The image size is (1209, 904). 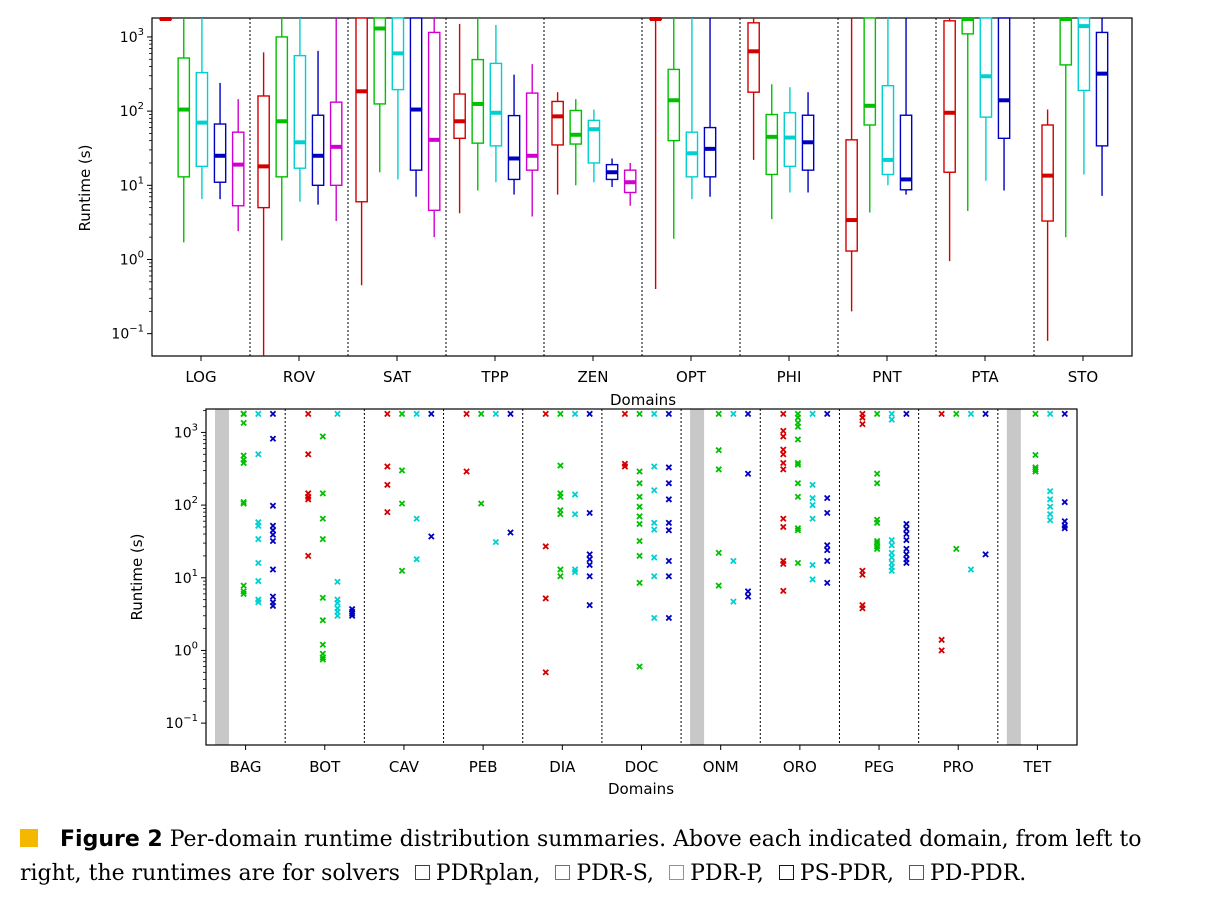 What do you see at coordinates (29, 838) in the screenshot?
I see `caption-marker-icon` at bounding box center [29, 838].